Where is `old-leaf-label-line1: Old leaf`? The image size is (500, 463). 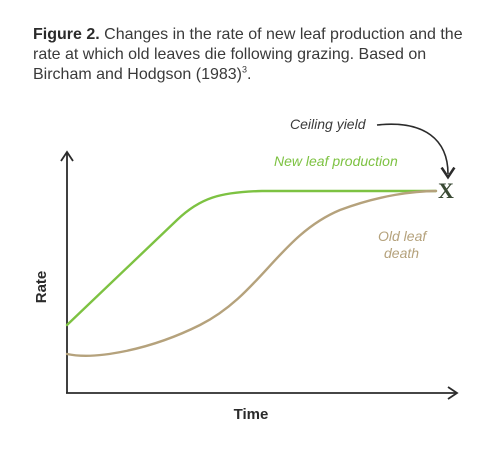 old-leaf-label-line1: Old leaf is located at coordinates (403, 236).